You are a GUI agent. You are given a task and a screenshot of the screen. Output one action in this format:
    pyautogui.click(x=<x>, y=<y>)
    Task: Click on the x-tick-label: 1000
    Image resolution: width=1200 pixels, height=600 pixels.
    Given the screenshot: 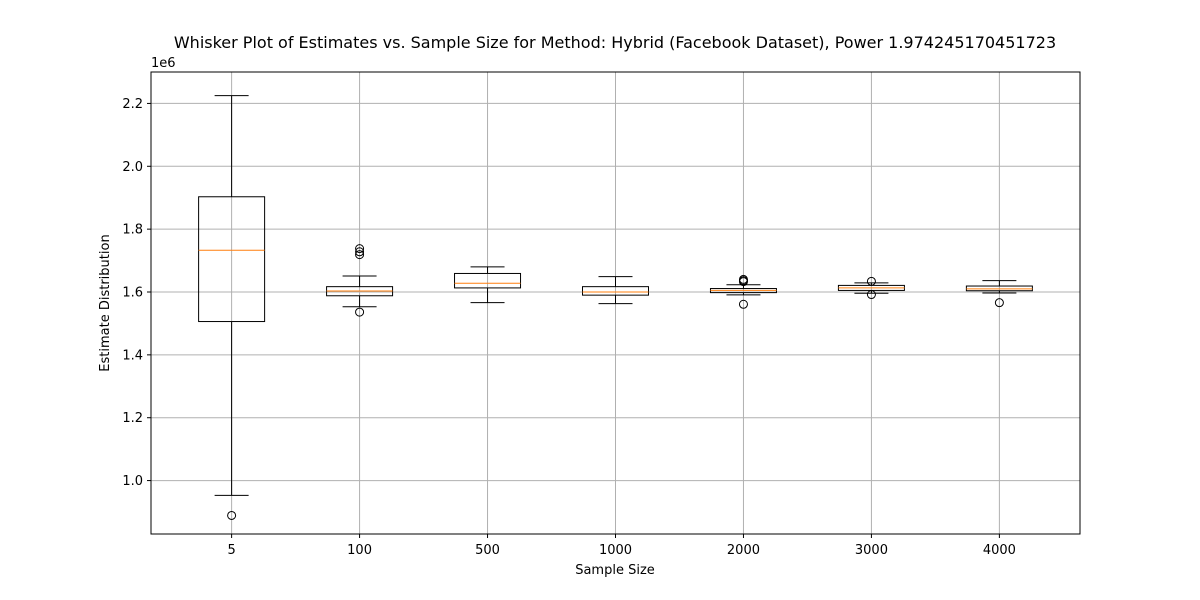 What is the action you would take?
    pyautogui.click(x=615, y=550)
    